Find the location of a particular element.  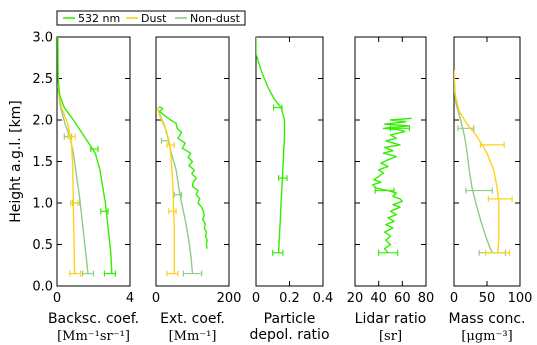

x-tick-label: 40 is located at coordinates (378, 298).